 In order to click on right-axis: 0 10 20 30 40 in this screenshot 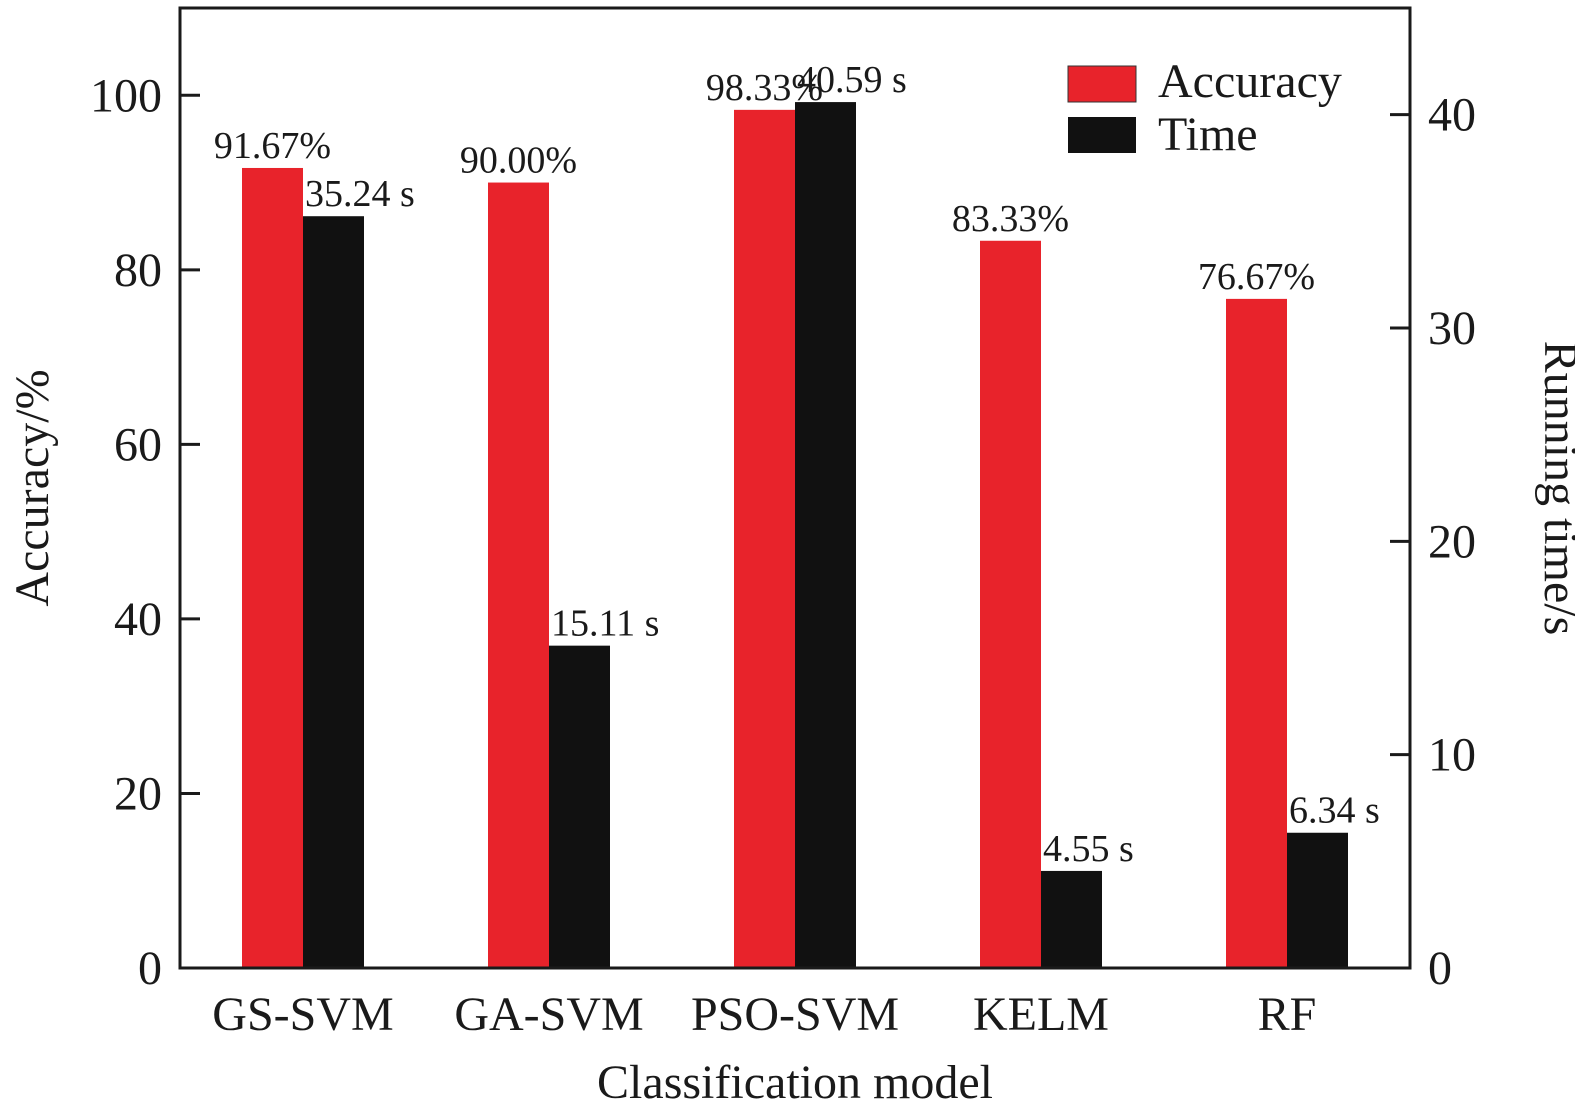, I will do `click(1433, 542)`.